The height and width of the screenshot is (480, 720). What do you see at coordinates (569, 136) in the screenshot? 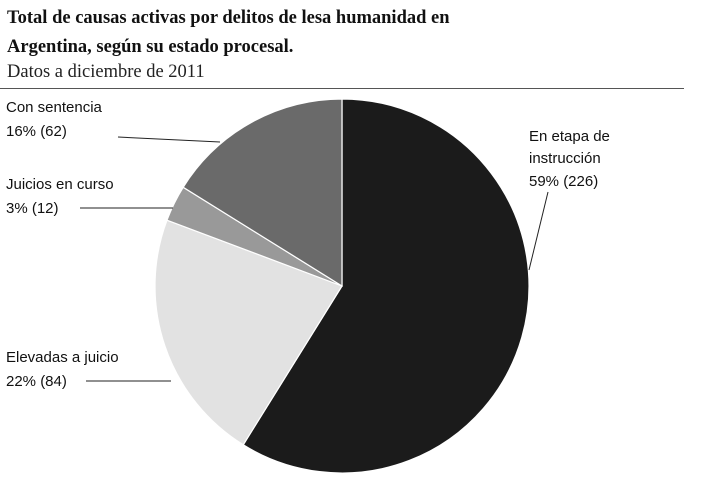
I see `slice-label-instruccion-line-1: En etapa de` at bounding box center [569, 136].